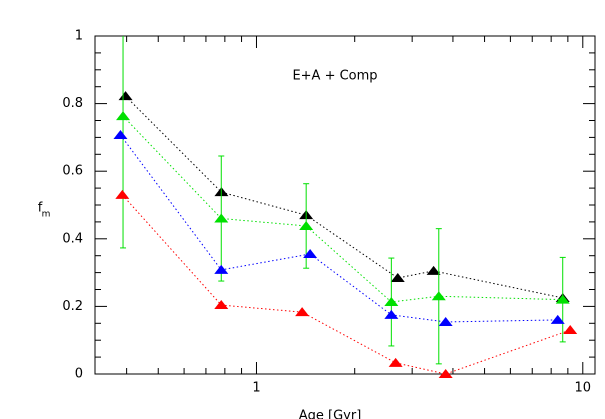 This screenshot has width=605, height=419. I want to click on x-tick-label: 1, so click(256, 388).